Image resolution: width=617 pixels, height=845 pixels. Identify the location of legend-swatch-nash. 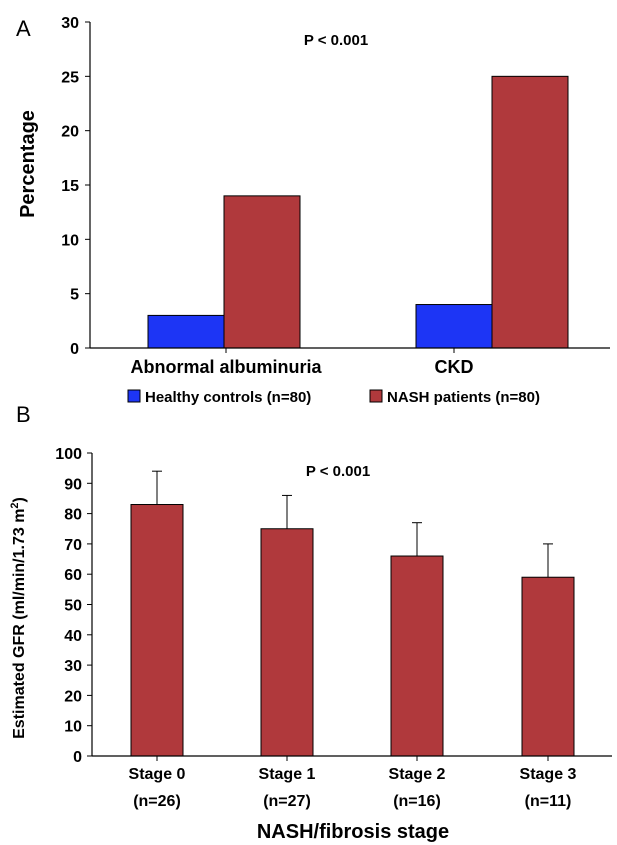
(376, 396).